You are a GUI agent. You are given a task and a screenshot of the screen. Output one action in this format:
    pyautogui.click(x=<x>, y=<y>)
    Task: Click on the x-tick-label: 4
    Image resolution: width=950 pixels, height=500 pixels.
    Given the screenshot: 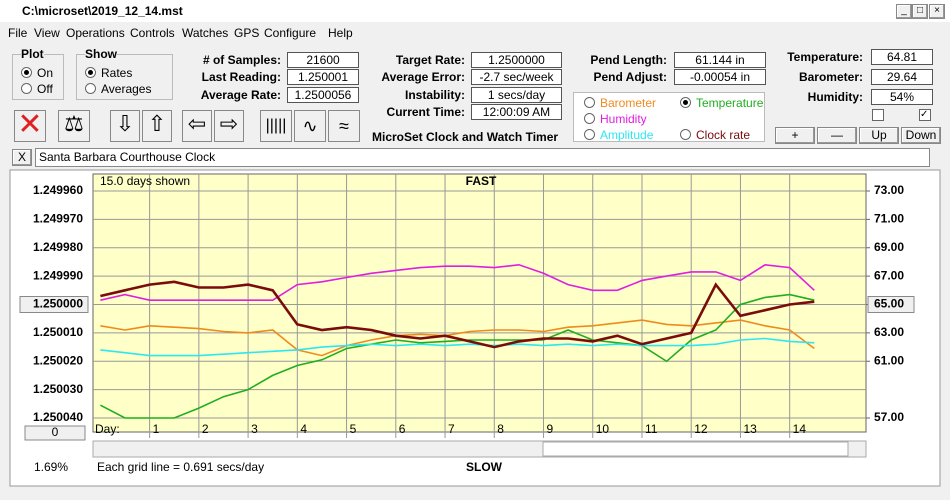 What is the action you would take?
    pyautogui.click(x=303, y=429)
    